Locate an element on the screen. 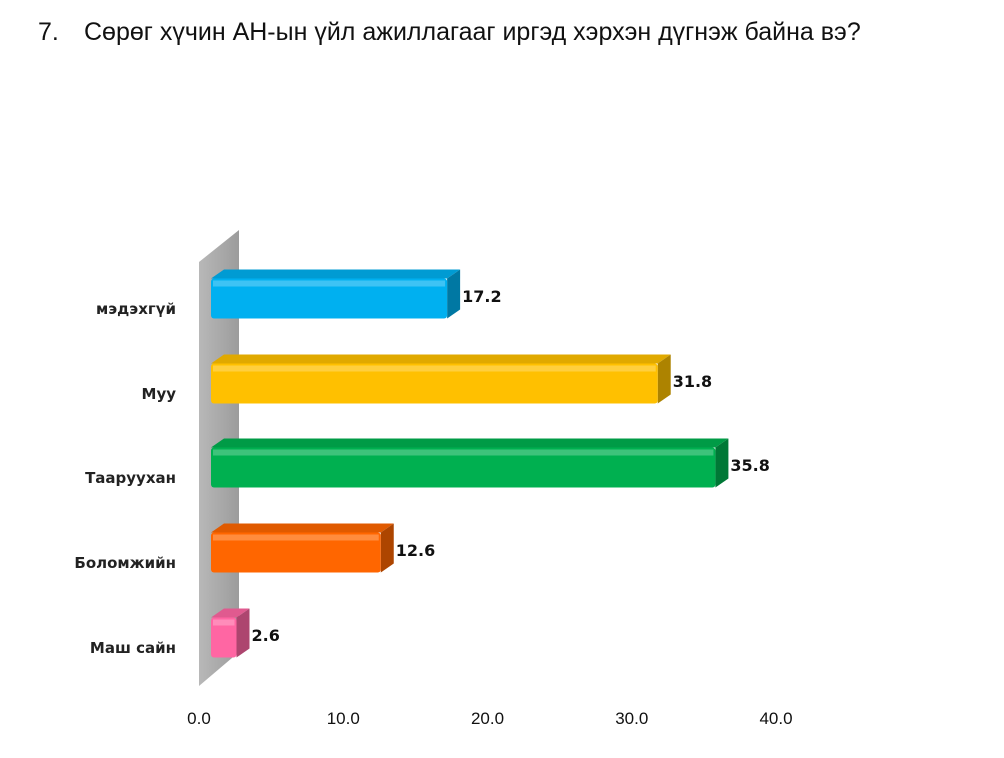 This screenshot has width=1004, height=758. x-tick-label-2: 20.0 is located at coordinates (487, 718).